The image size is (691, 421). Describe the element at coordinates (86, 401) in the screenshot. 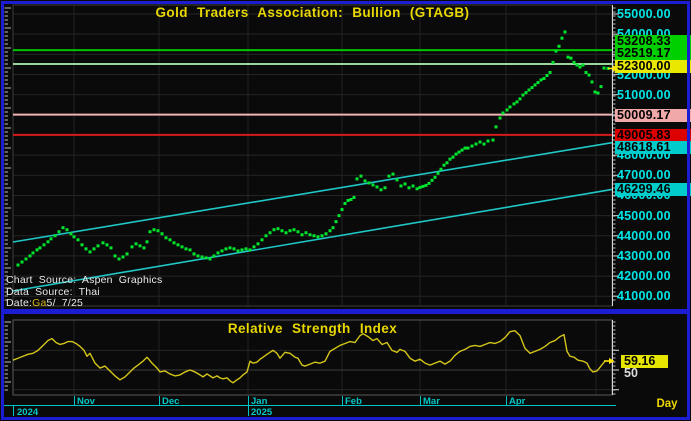

I see `month-label: Nov` at that location.